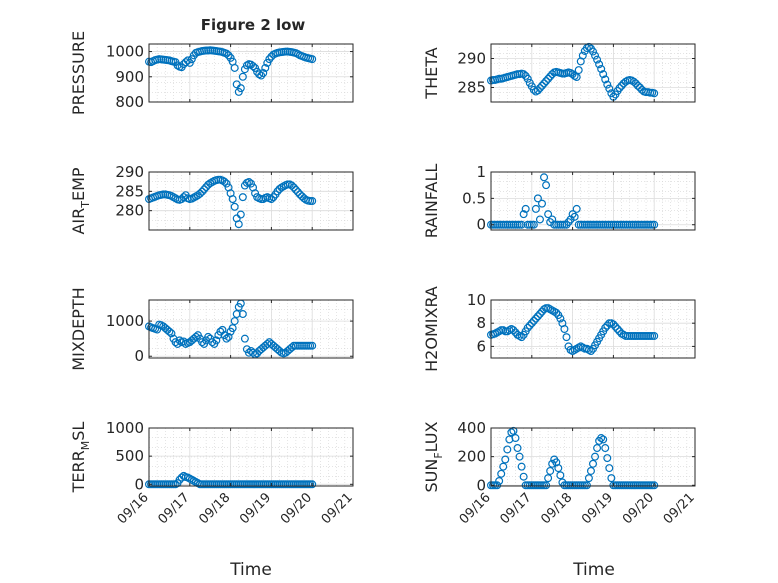 This screenshot has width=778, height=583. I want to click on y-axis-label: H2OMIXRA, so click(431, 329).